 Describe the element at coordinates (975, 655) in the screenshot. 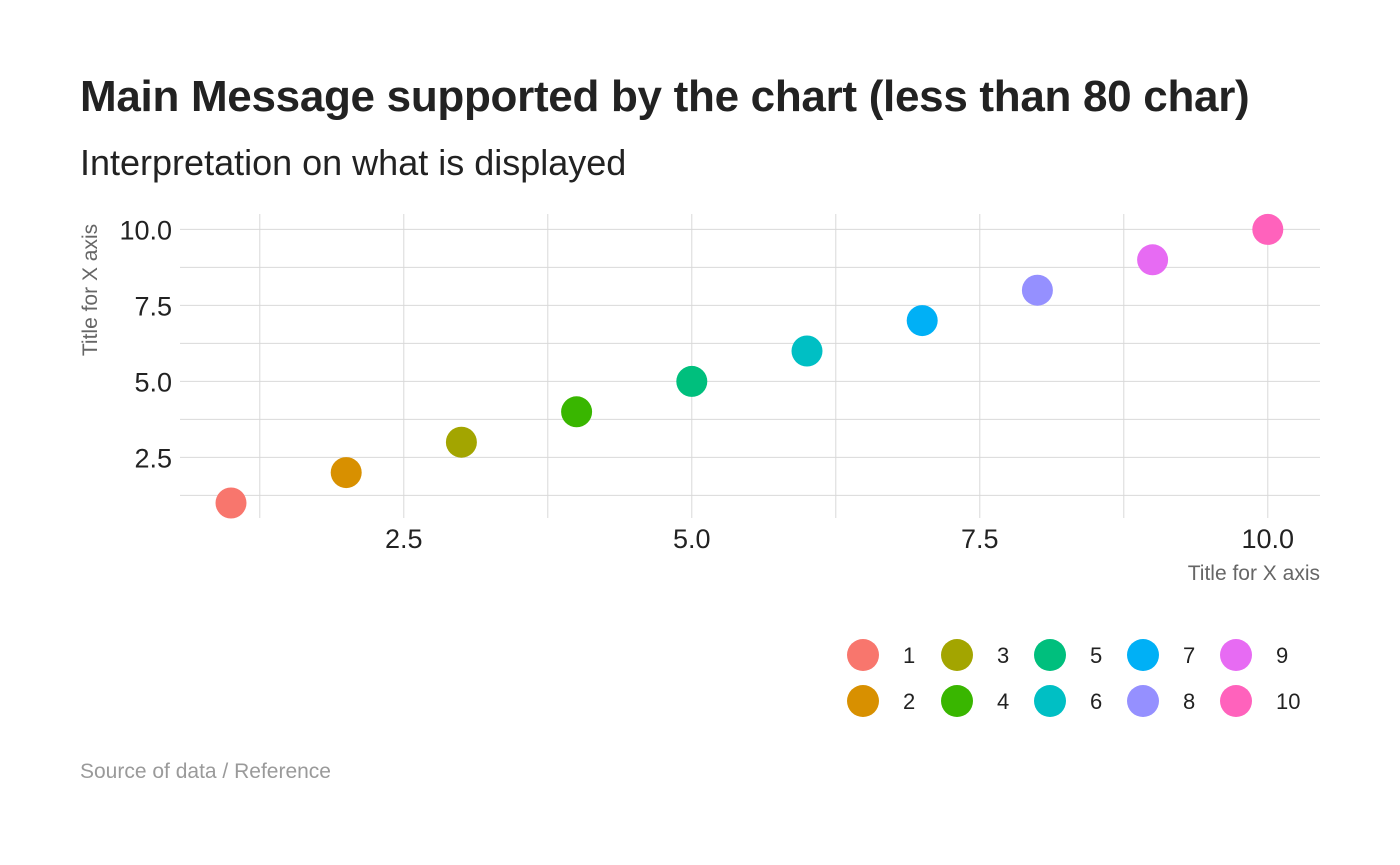

I see `legend-item: 3` at that location.